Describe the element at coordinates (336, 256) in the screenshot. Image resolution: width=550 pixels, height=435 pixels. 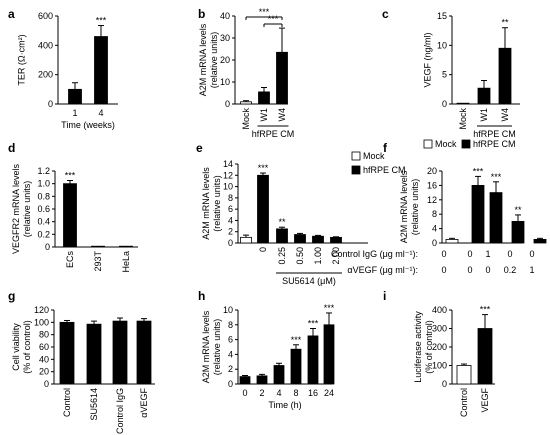
I see `x-tick-label: 2.00` at that location.